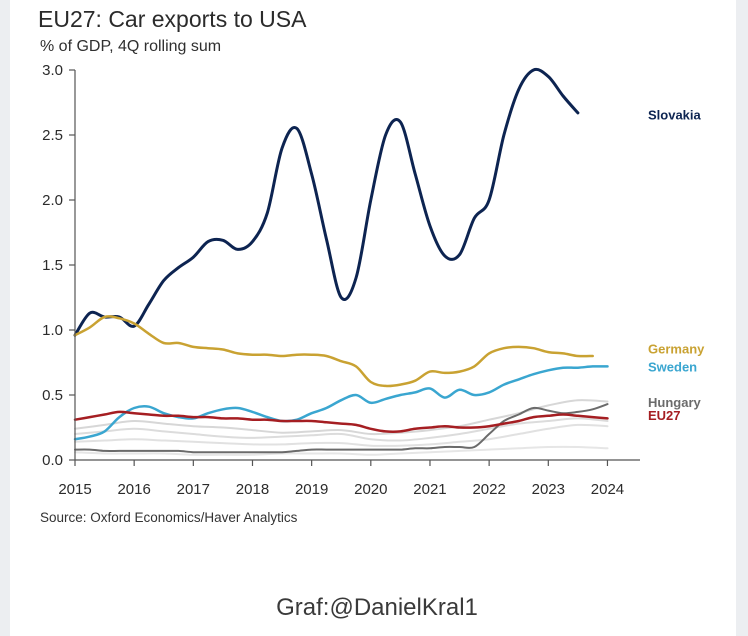 This screenshot has width=748, height=636. I want to click on y-tick-label: 0.5, so click(52, 395).